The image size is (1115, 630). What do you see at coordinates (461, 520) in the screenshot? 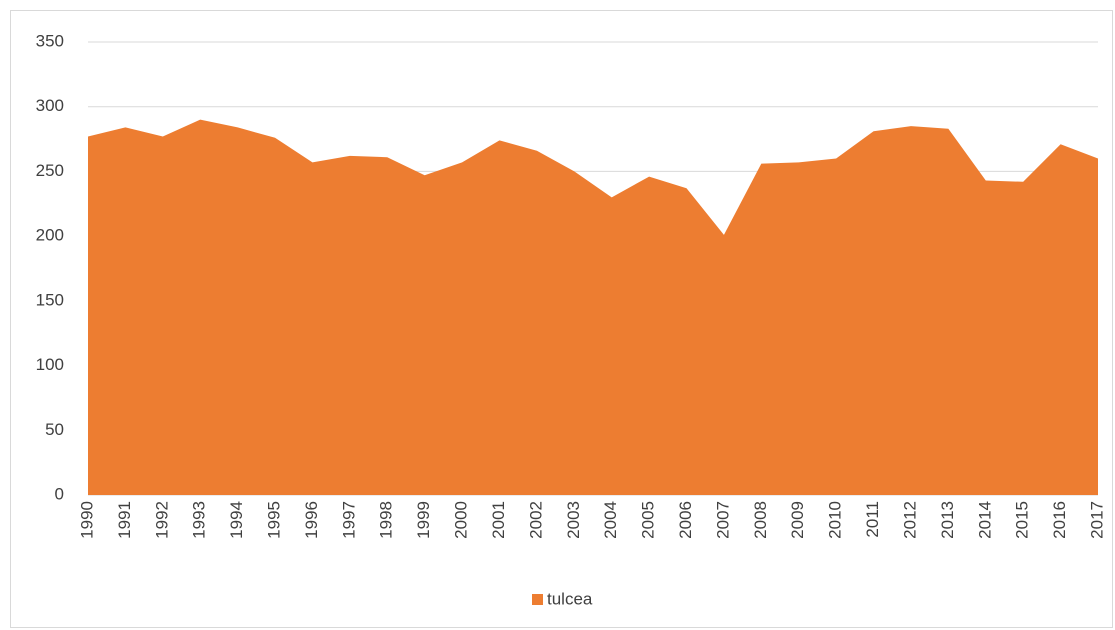
I see `x-tick-label: 2000` at bounding box center [461, 520].